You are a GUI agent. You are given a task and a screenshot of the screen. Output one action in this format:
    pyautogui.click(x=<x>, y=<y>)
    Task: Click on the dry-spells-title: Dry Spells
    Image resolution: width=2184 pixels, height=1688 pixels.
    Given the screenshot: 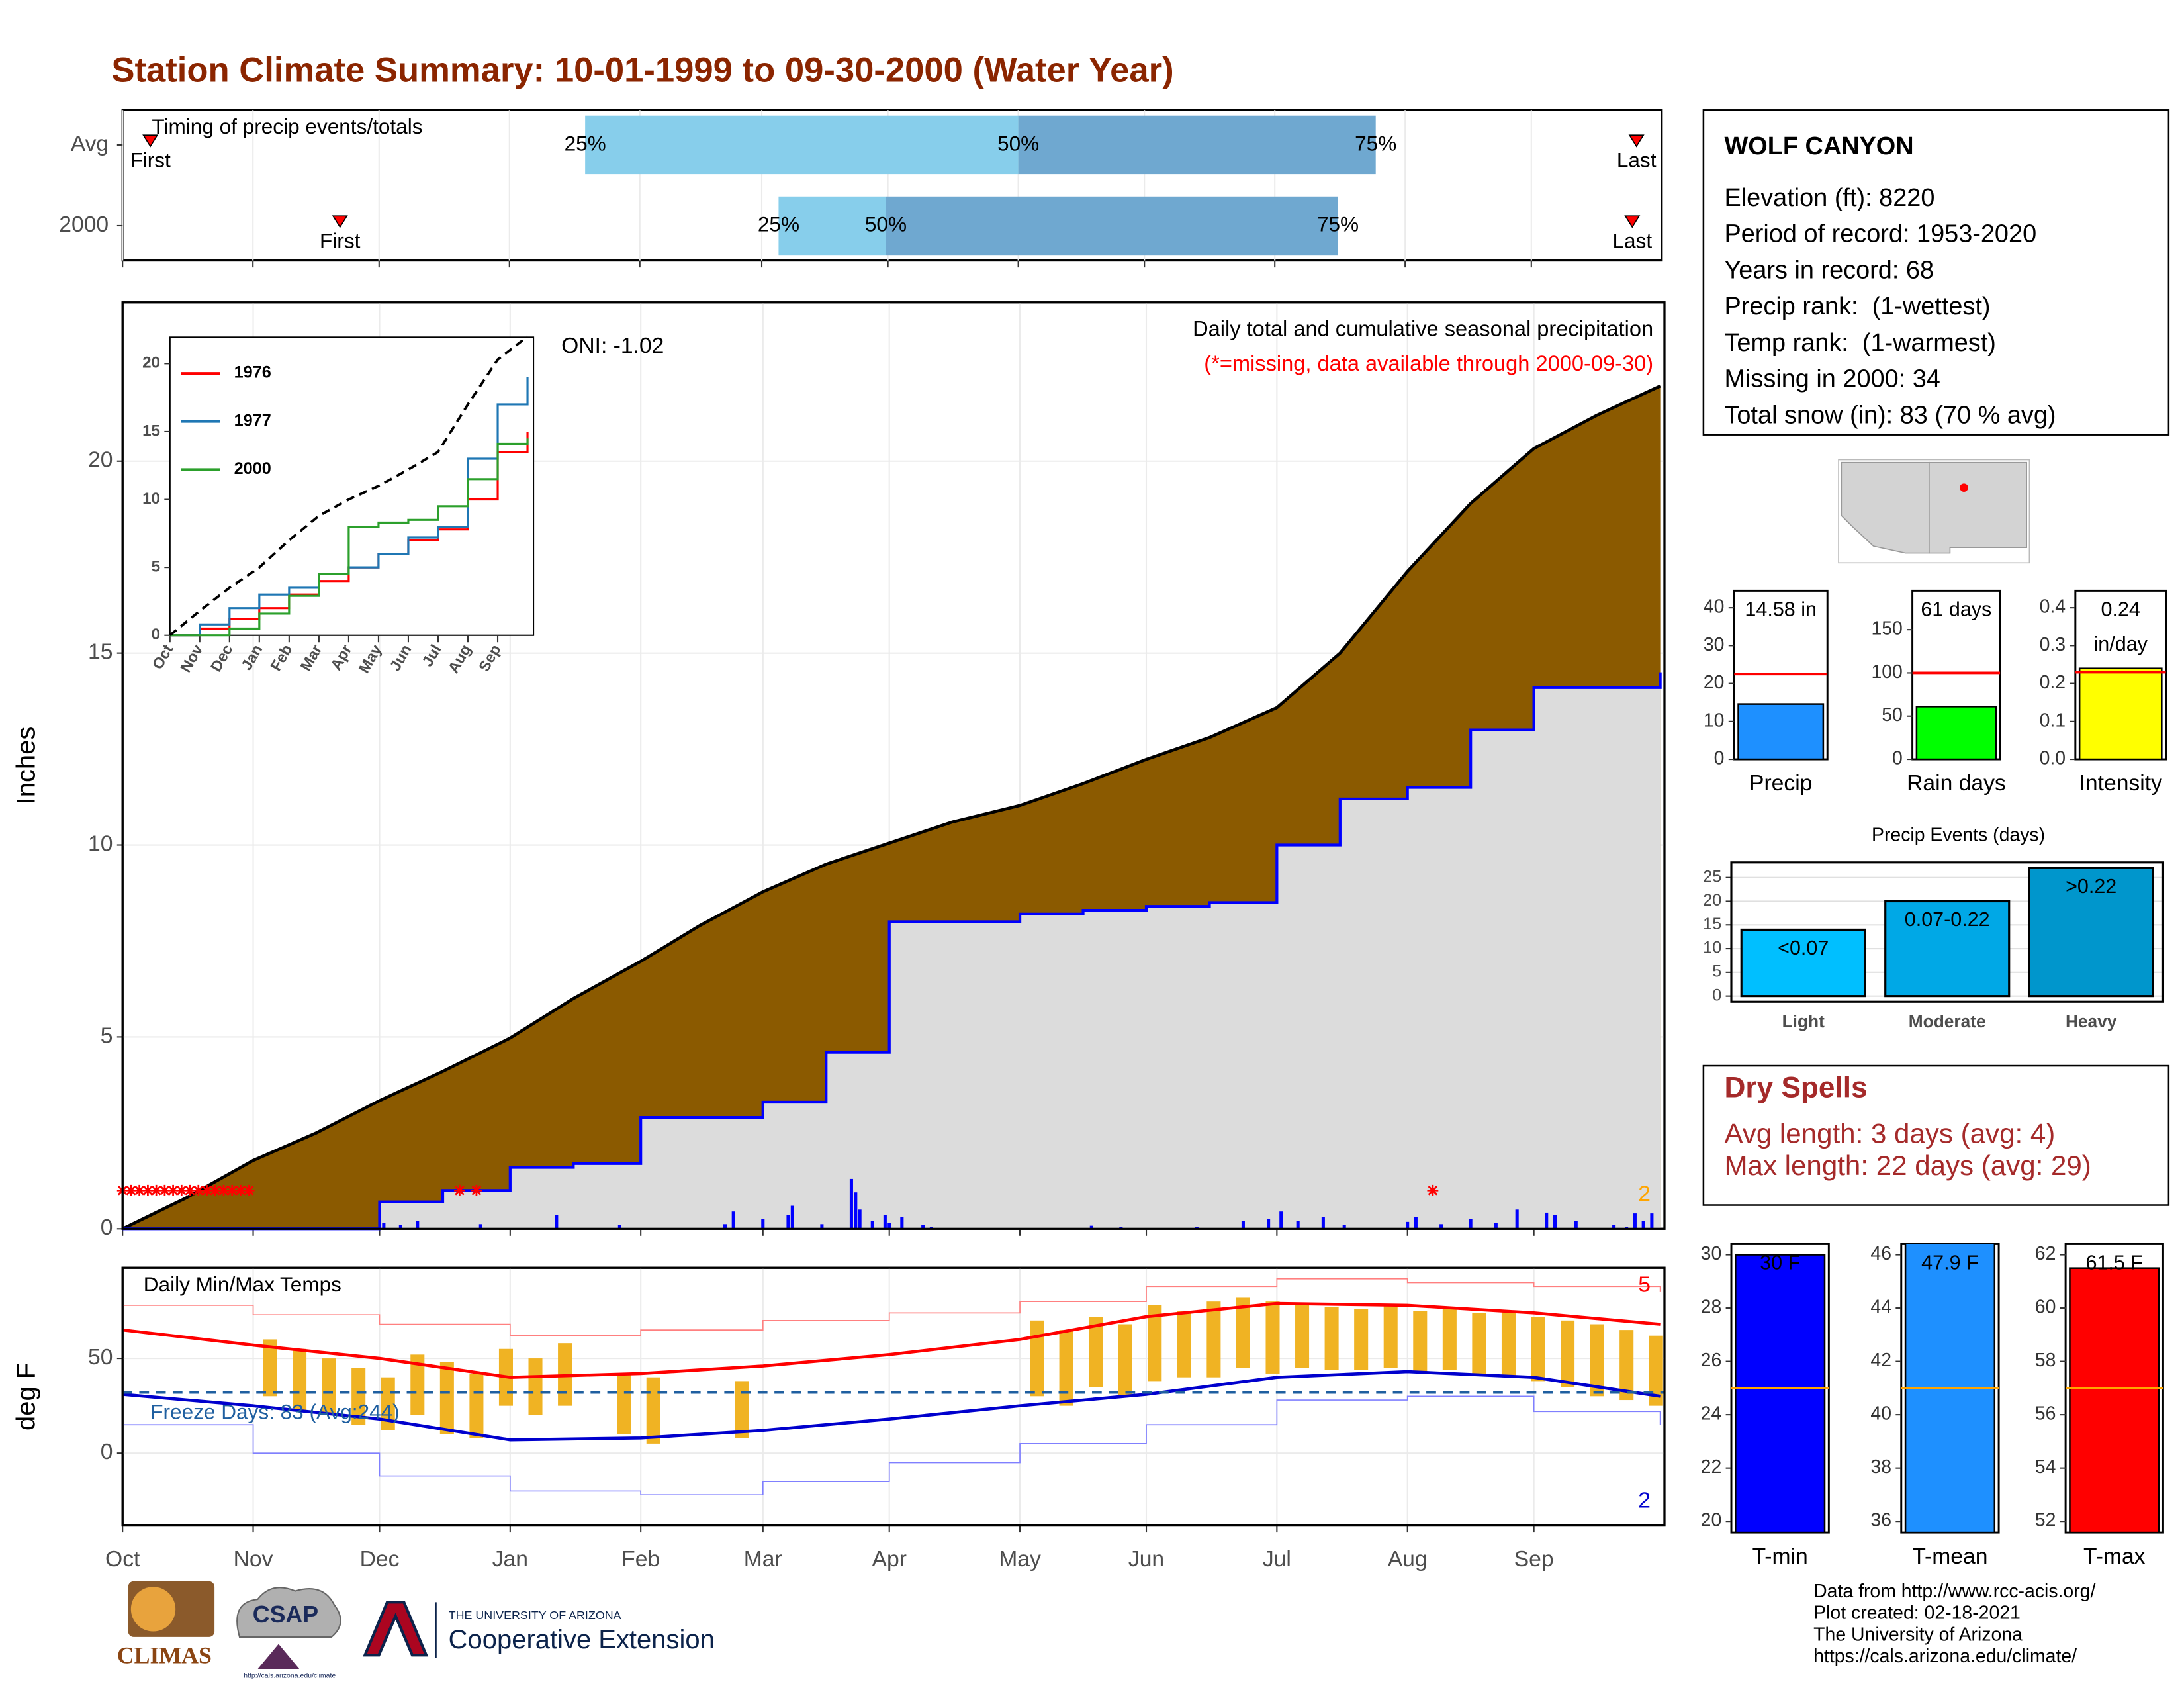 What is the action you would take?
    pyautogui.click(x=1795, y=1088)
    